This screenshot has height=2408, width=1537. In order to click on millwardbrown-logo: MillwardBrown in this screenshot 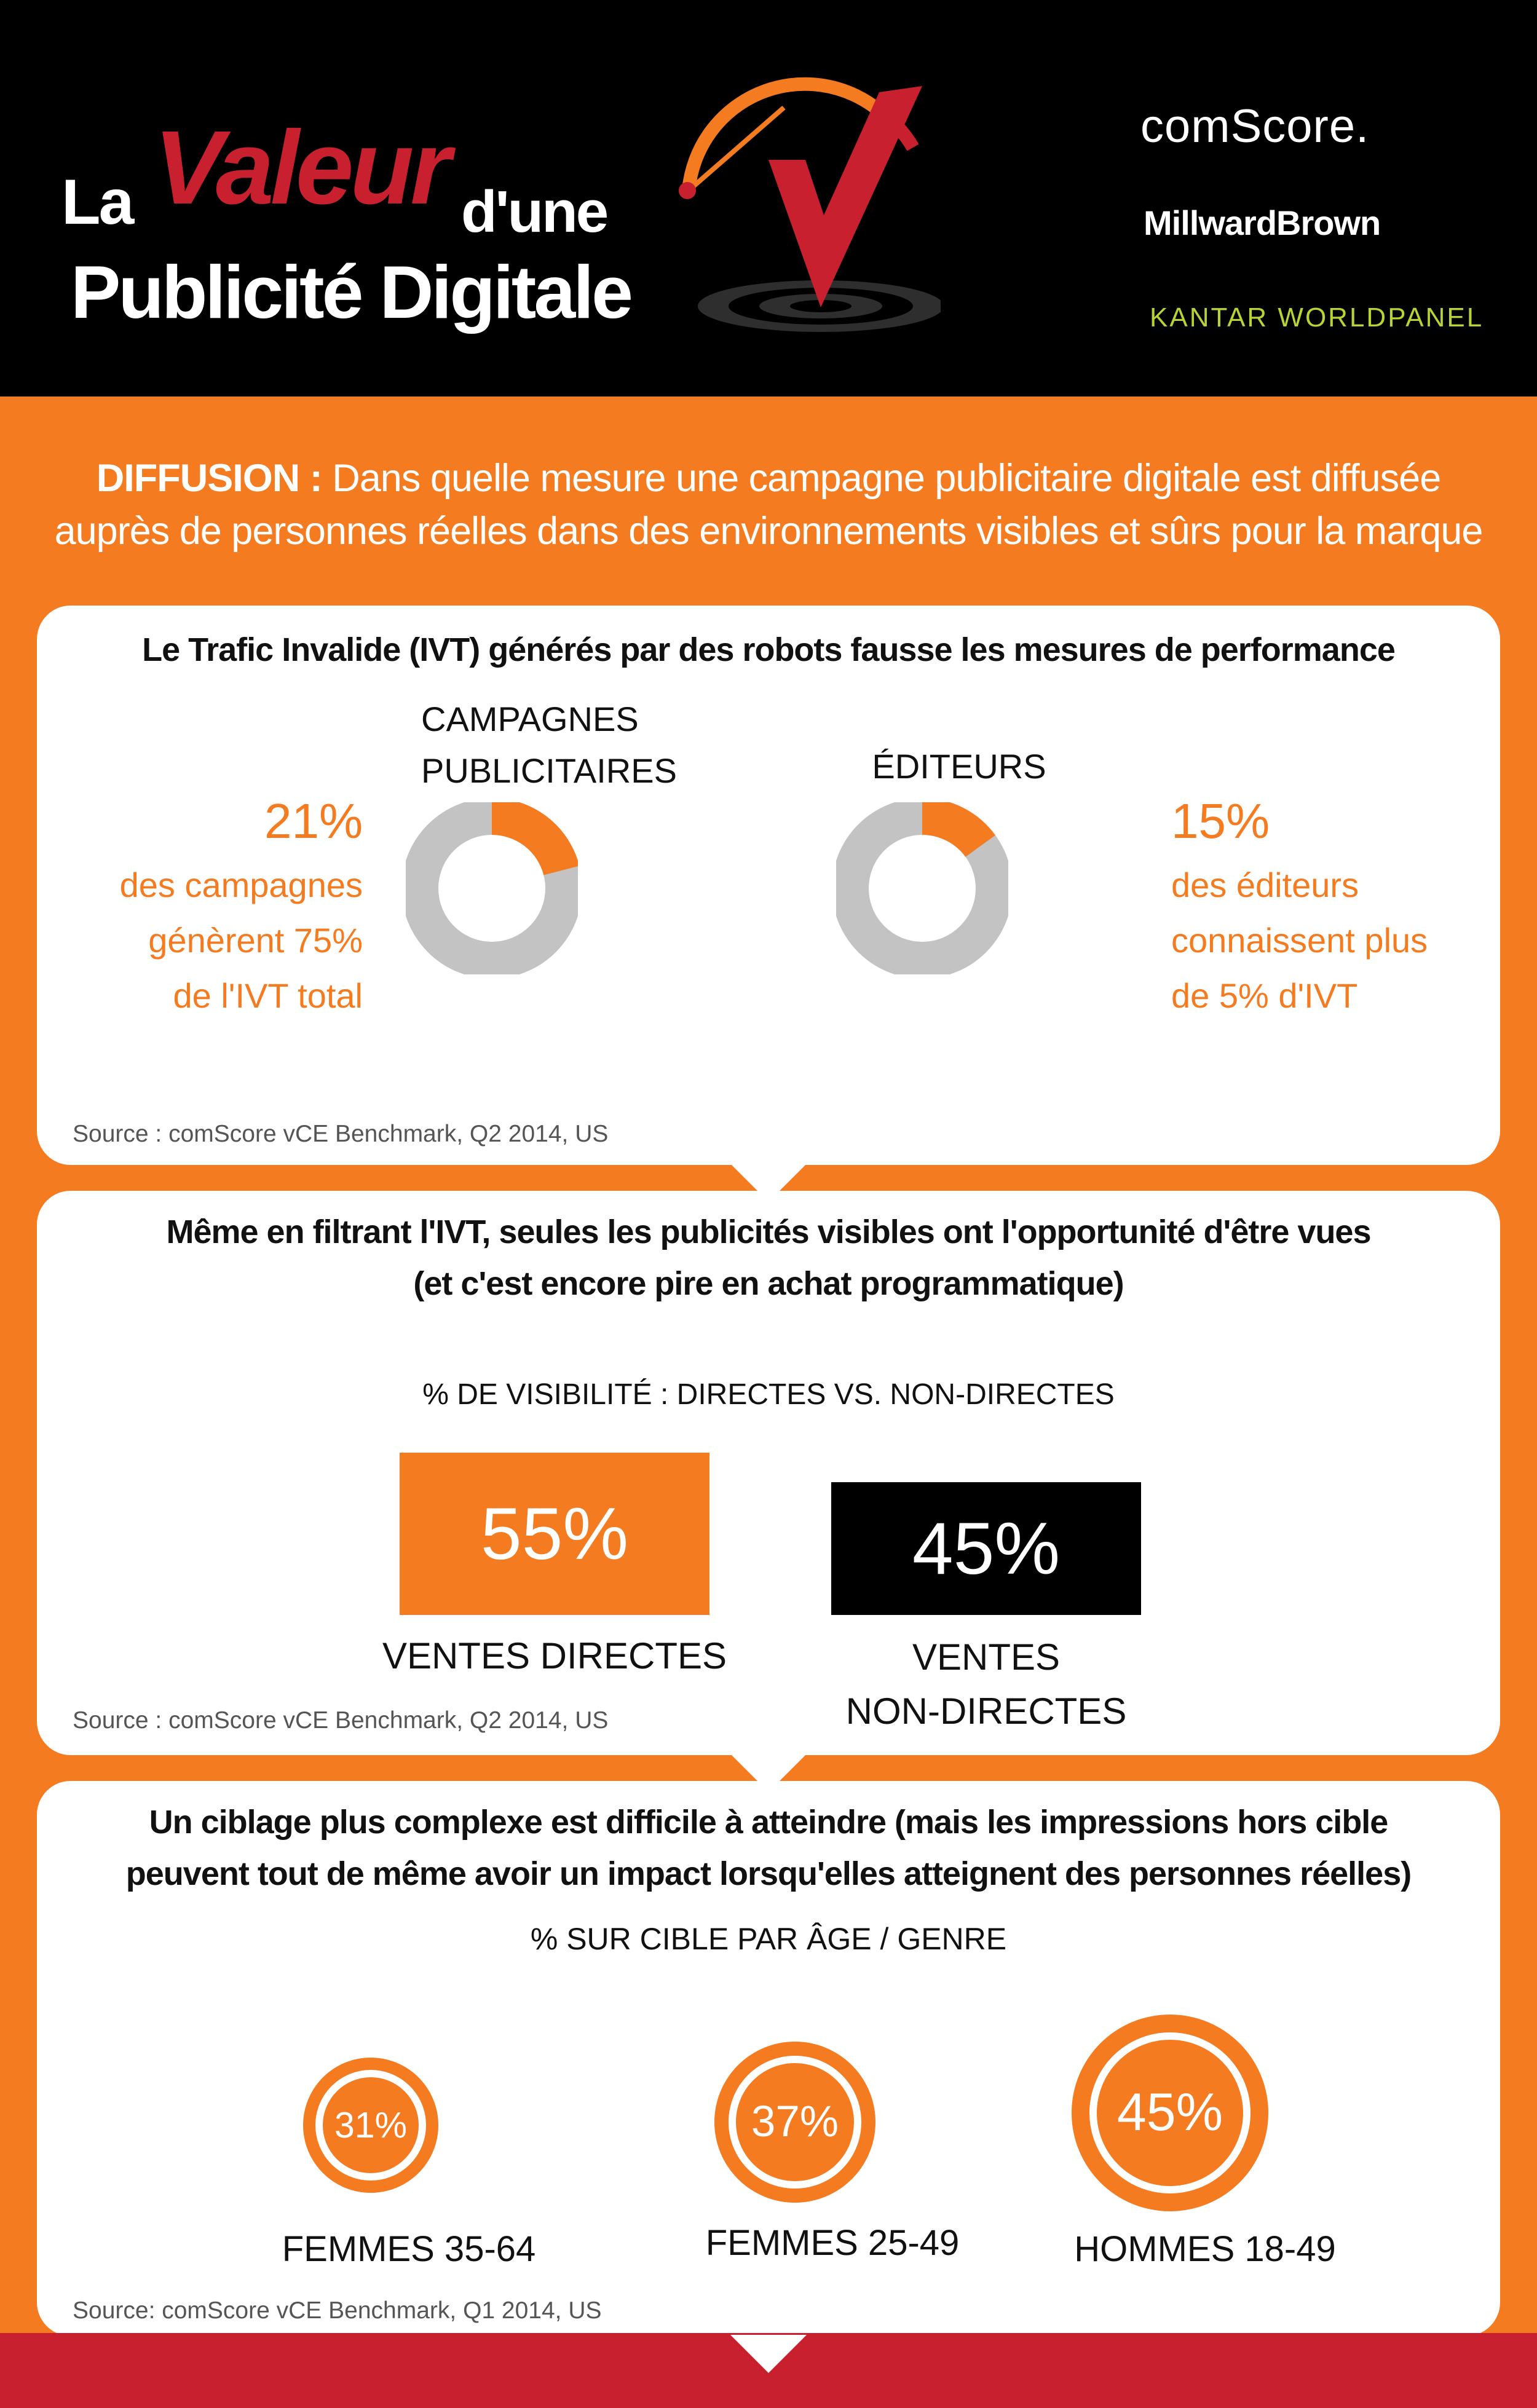, I will do `click(1262, 222)`.